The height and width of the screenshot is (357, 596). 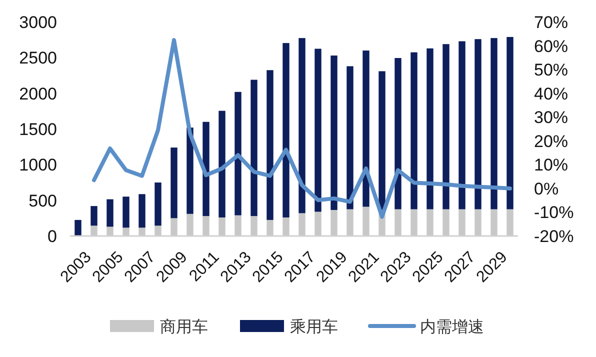 I want to click on legend-label: 商用车, so click(x=184, y=327).